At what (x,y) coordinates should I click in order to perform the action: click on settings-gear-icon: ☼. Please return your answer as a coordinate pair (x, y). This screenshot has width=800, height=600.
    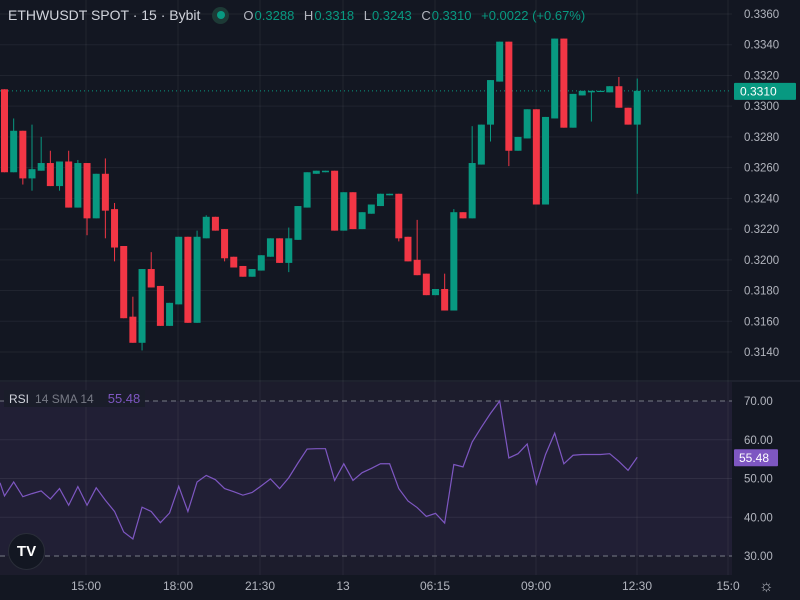
    Looking at the image, I should click on (766, 586).